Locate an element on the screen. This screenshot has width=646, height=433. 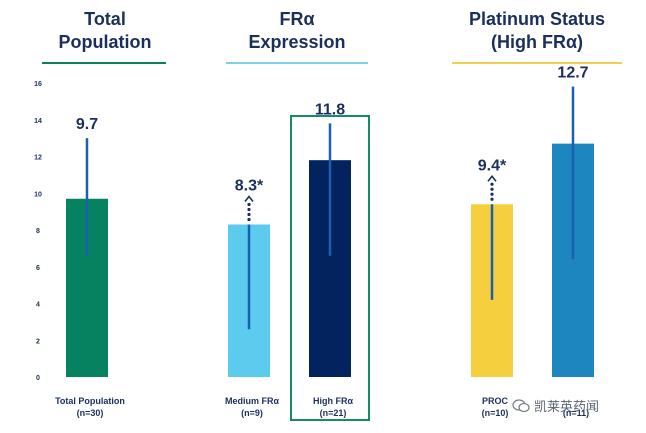
header-fra-line1: FRα is located at coordinates (297, 19).